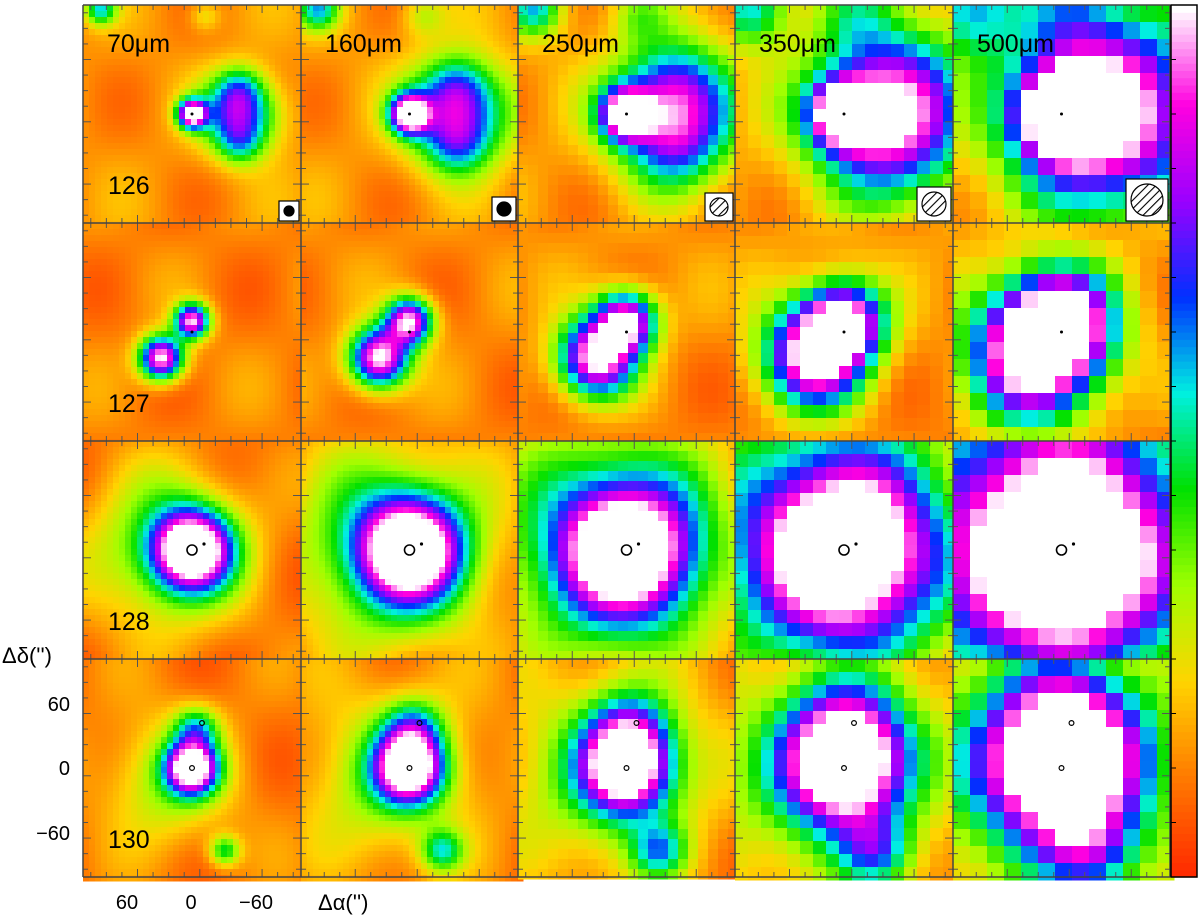 Image resolution: width=1200 pixels, height=922 pixels. Describe the element at coordinates (64, 769) in the screenshot. I see `dec-tick-label: 0` at that location.